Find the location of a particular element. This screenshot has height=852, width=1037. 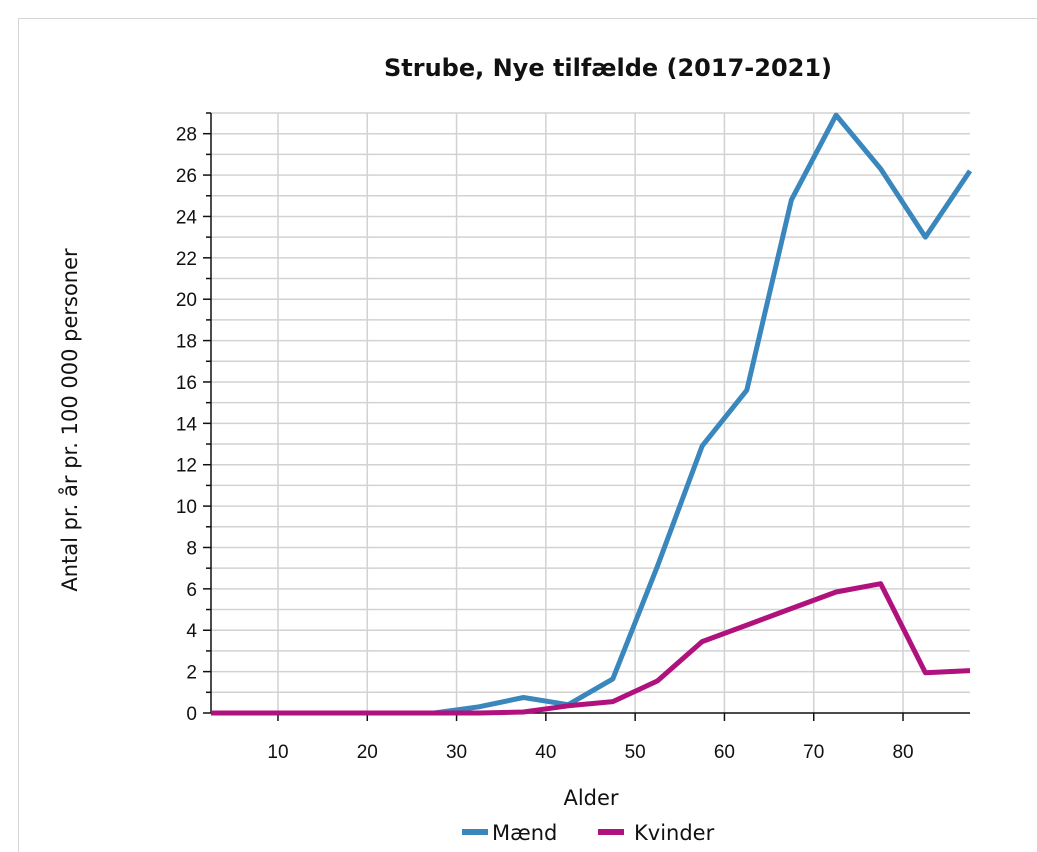

y-tick-label: 12 is located at coordinates (186, 466).